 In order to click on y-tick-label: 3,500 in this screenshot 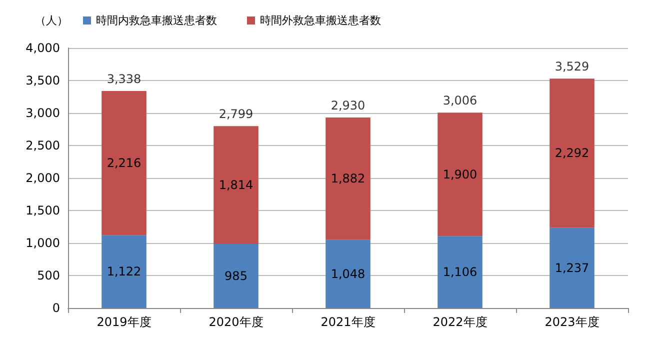, I will do `click(43, 81)`.